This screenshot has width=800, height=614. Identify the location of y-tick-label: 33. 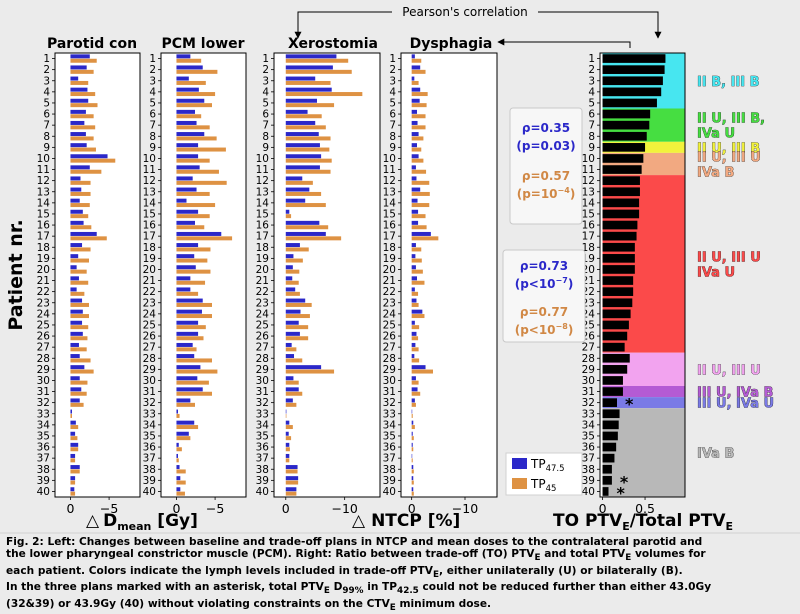
(149, 414).